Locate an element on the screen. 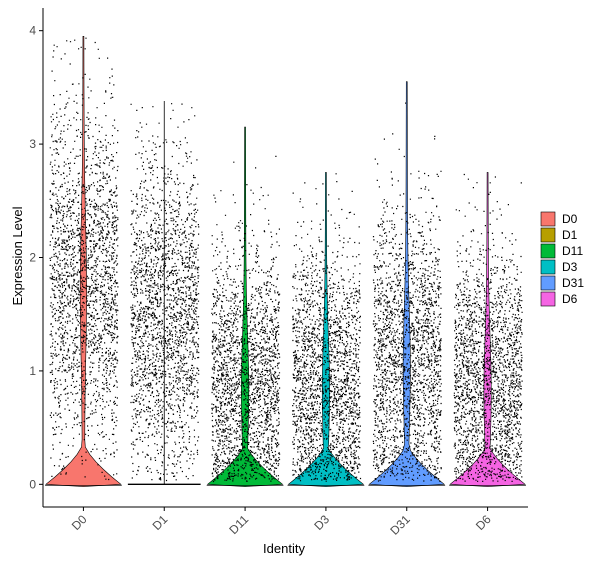 The image size is (600, 568). y-tick-label: 2 is located at coordinates (32, 258).